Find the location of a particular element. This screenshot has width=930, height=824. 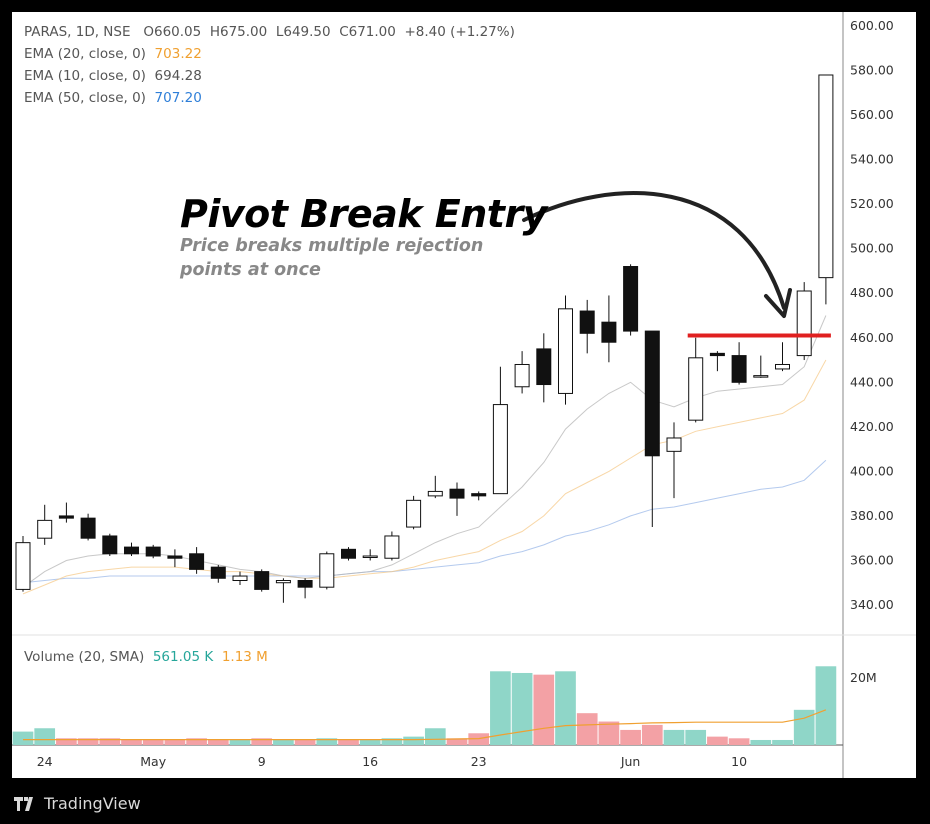

y-tick-label: 560.00 is located at coordinates (872, 114).